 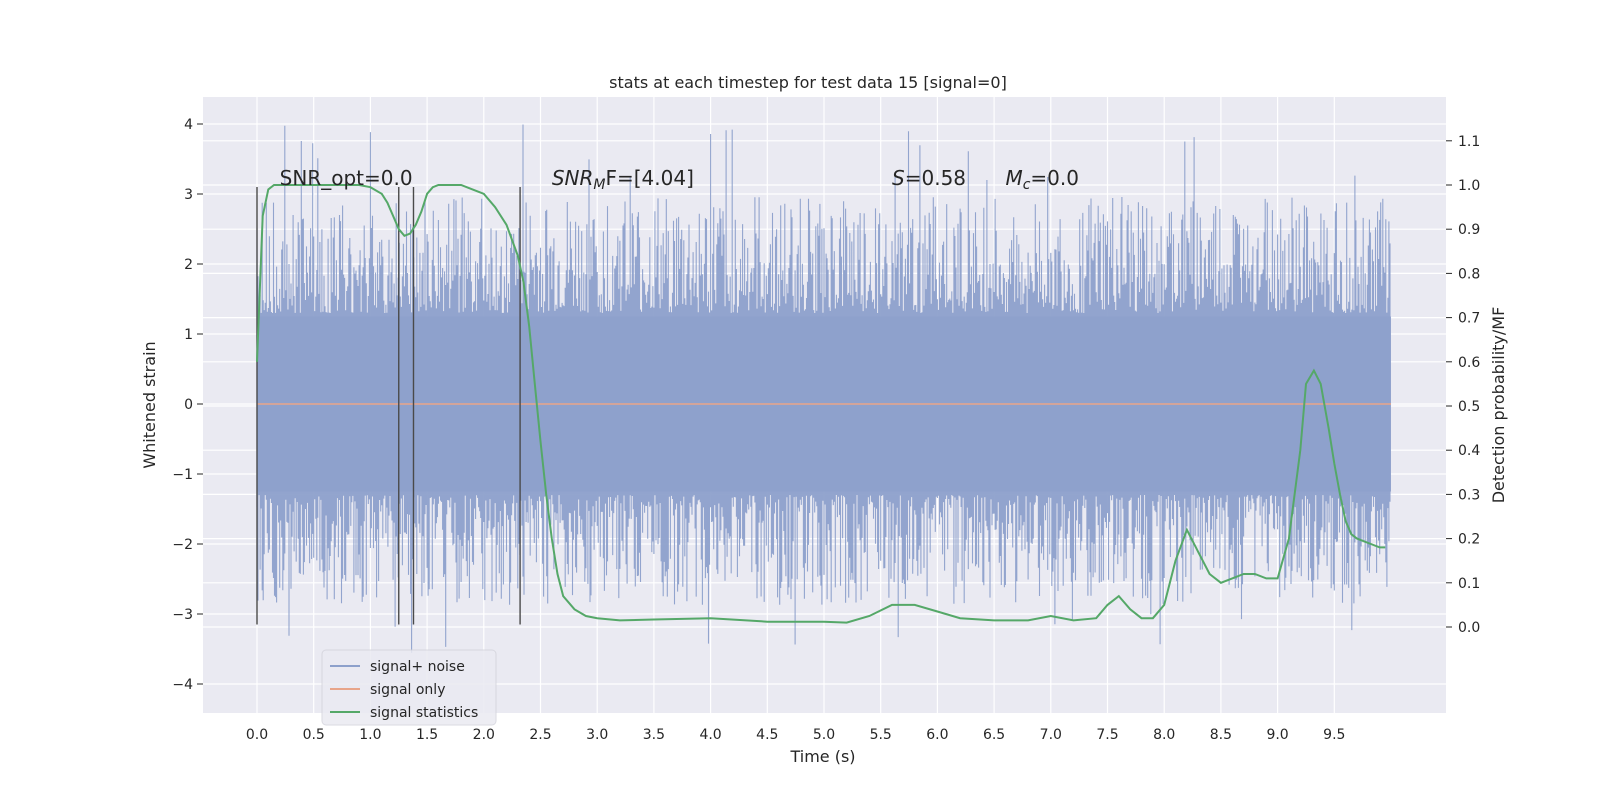 What do you see at coordinates (1469, 142) in the screenshot?
I see `y2-tick-label: 1.1` at bounding box center [1469, 142].